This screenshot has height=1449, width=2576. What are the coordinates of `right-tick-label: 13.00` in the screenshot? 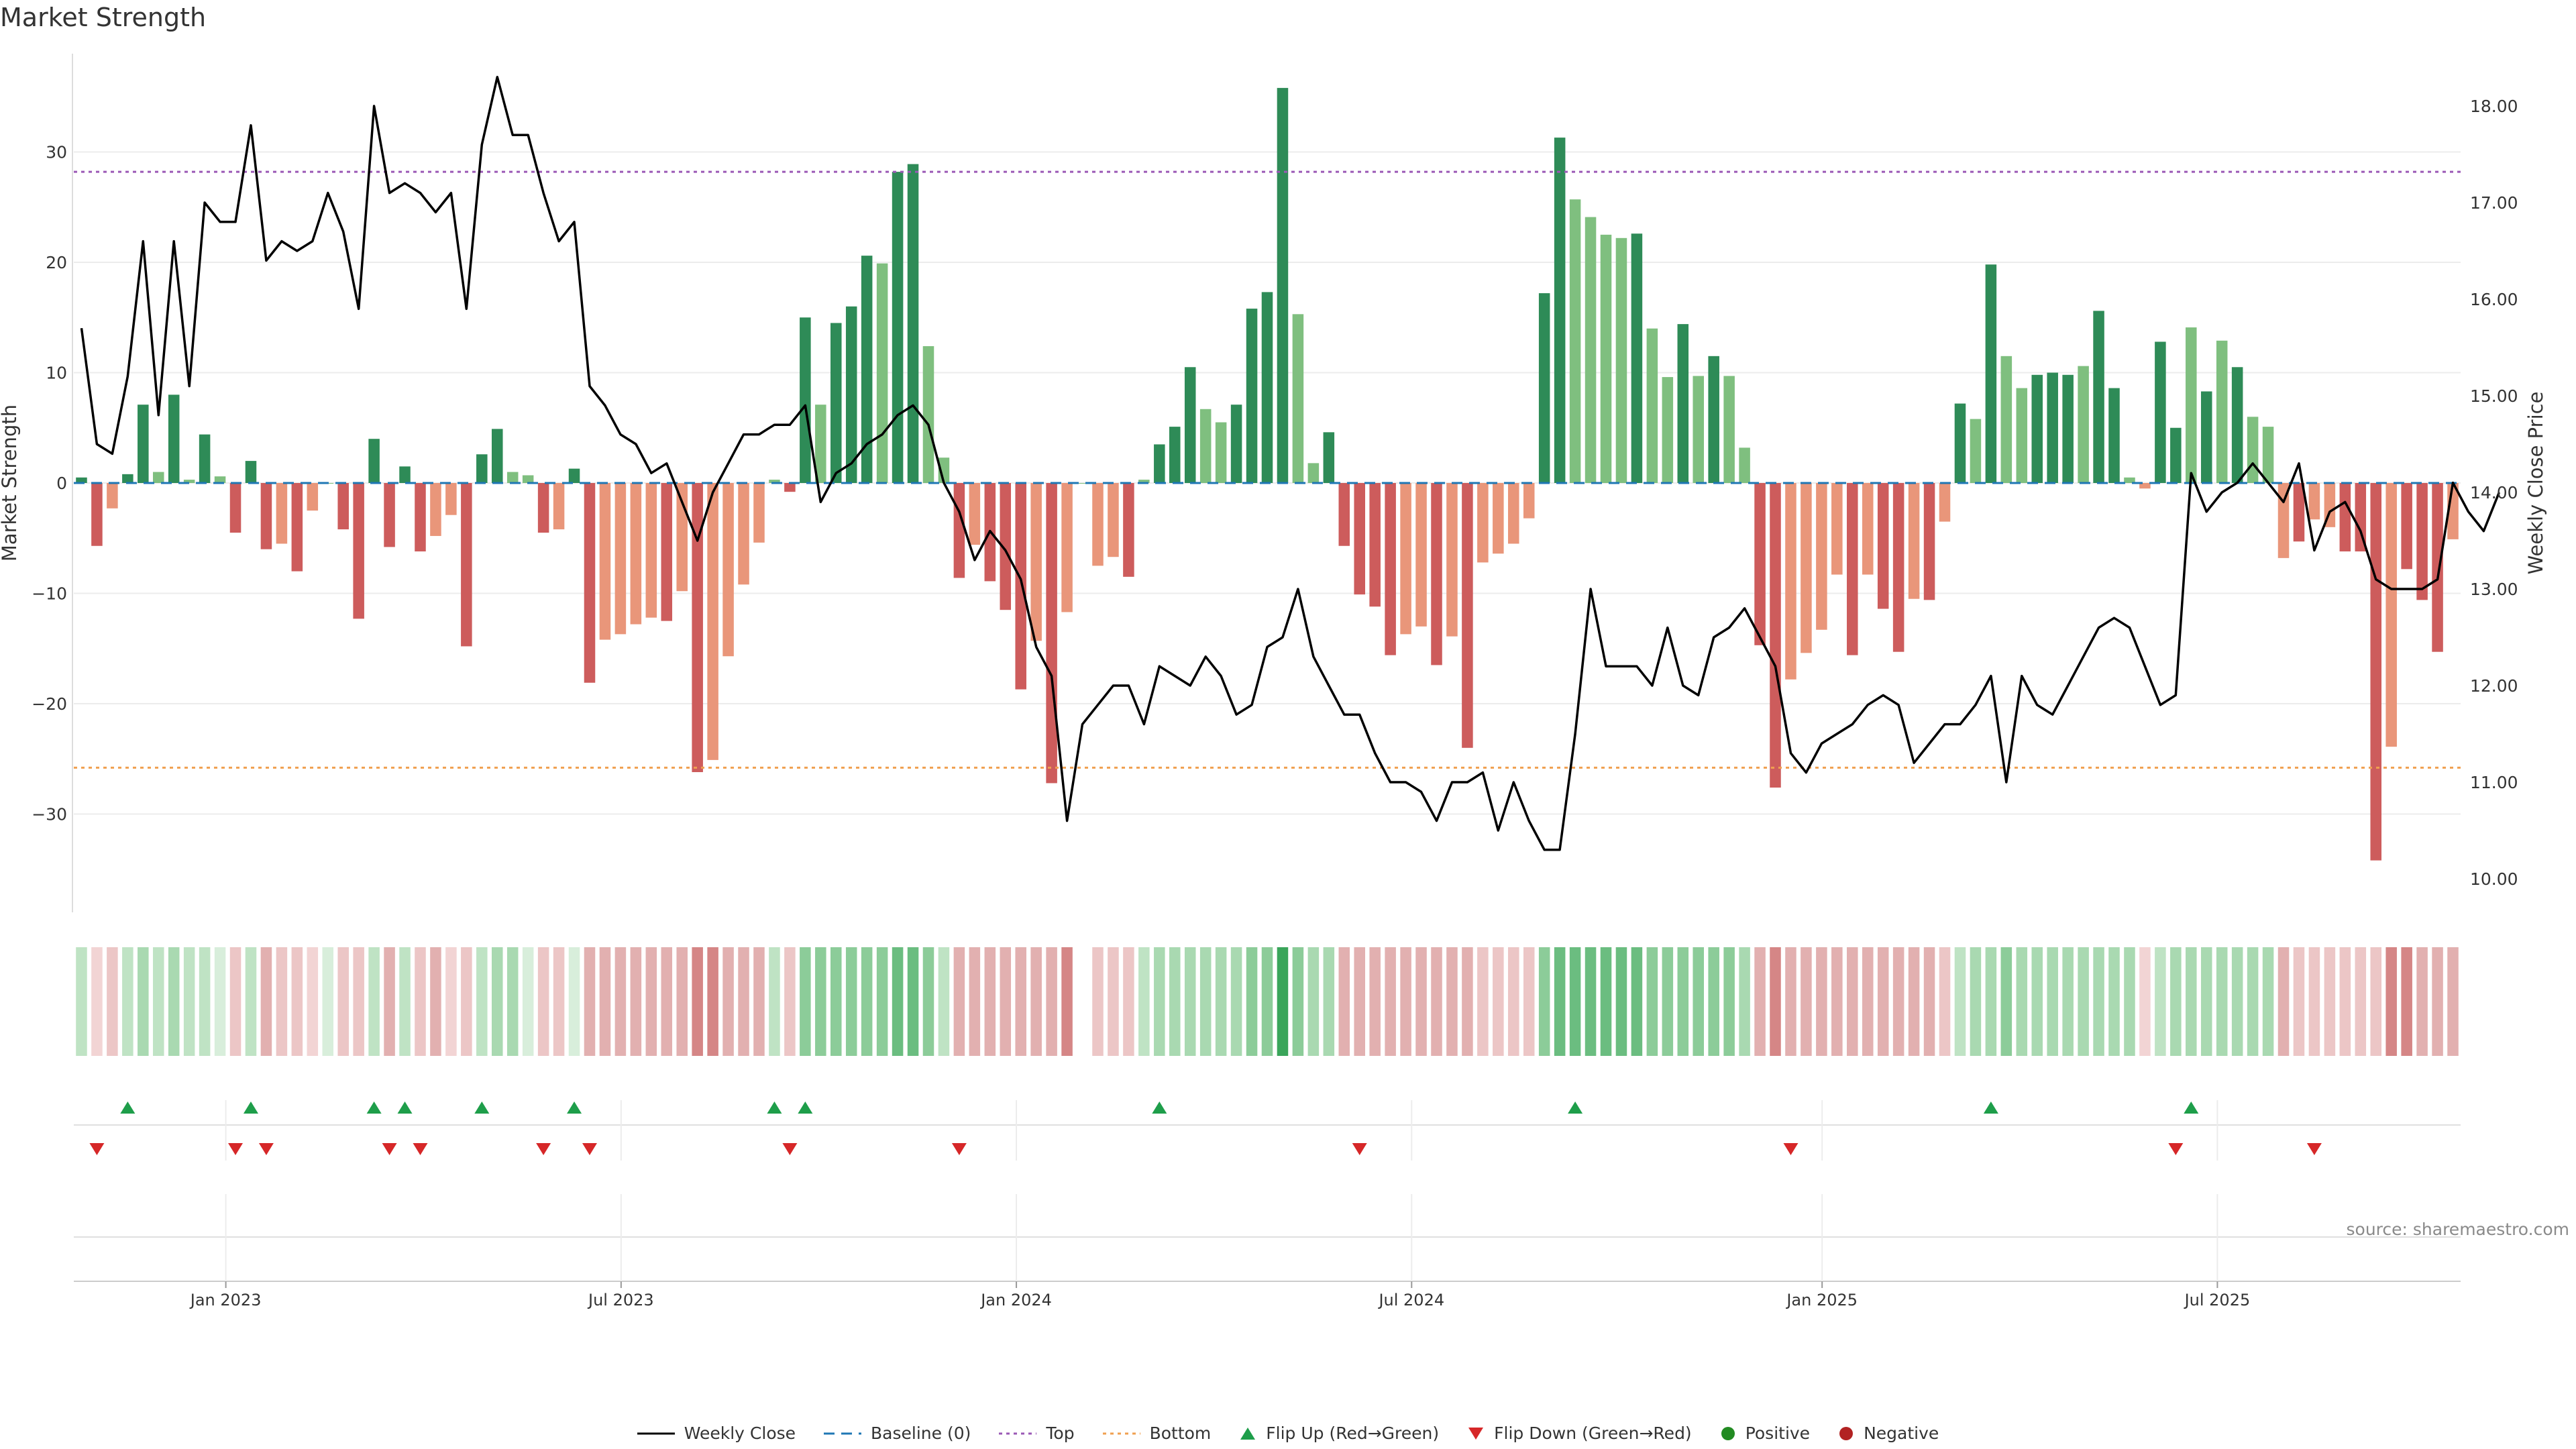 It's located at (2494, 589).